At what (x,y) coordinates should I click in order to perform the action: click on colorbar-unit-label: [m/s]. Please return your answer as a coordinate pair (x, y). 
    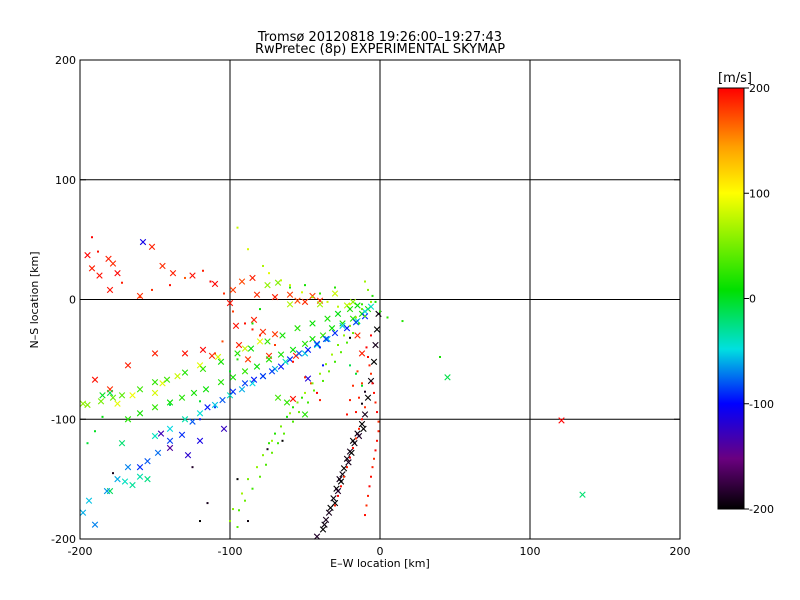
    Looking at the image, I should click on (735, 78).